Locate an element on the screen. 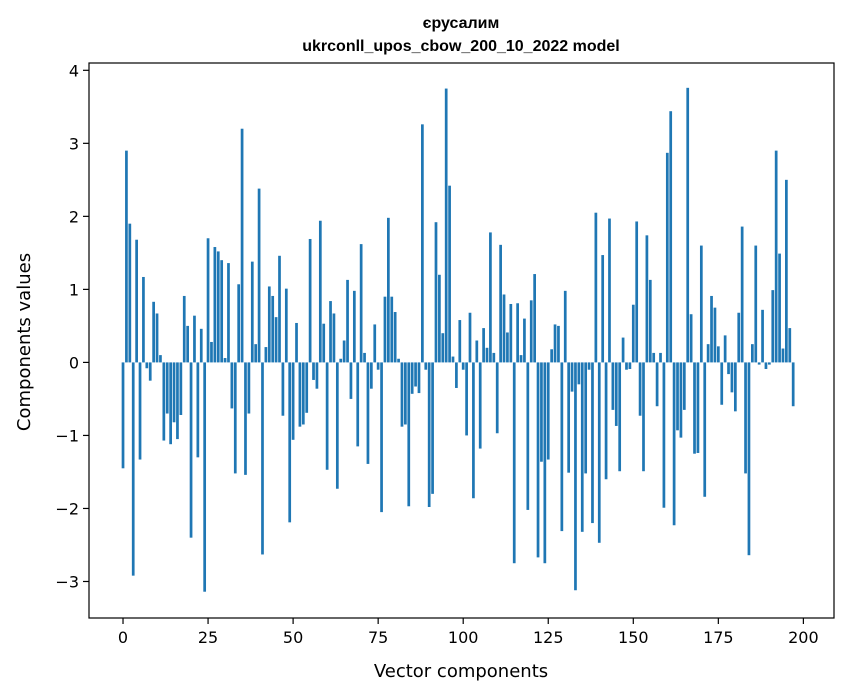  y-tick-label: −2 is located at coordinates (67, 508).